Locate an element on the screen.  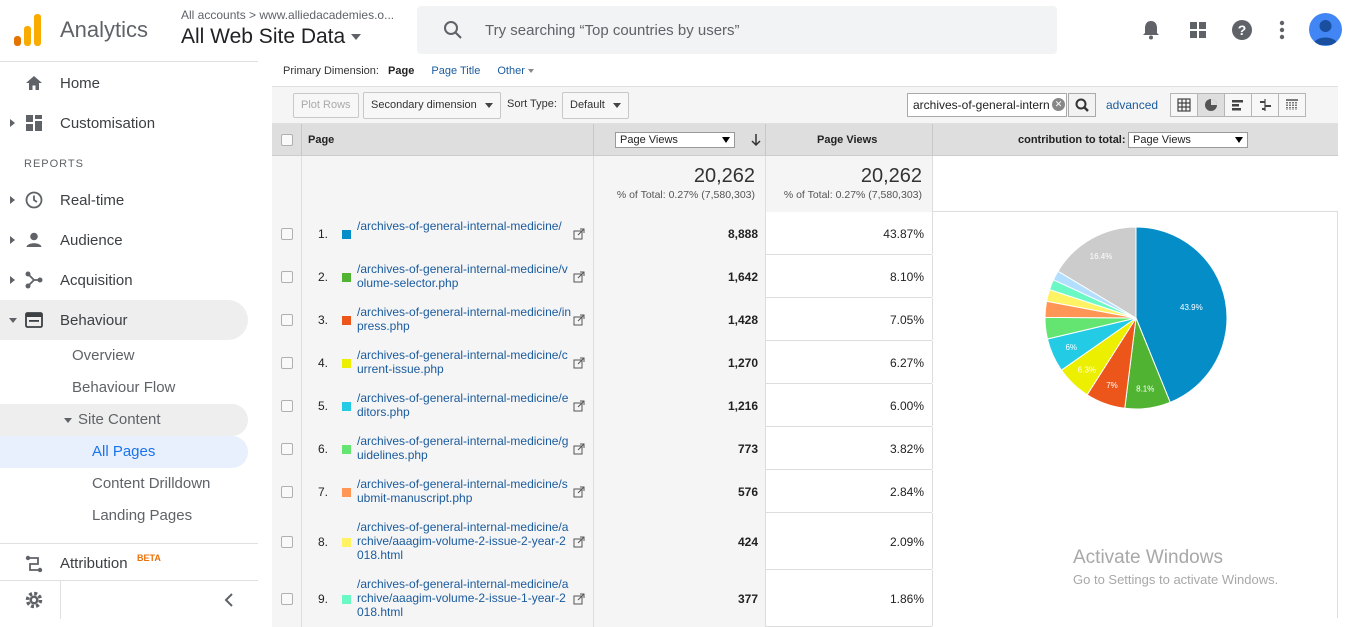
row-number: 6. is located at coordinates (322, 449).